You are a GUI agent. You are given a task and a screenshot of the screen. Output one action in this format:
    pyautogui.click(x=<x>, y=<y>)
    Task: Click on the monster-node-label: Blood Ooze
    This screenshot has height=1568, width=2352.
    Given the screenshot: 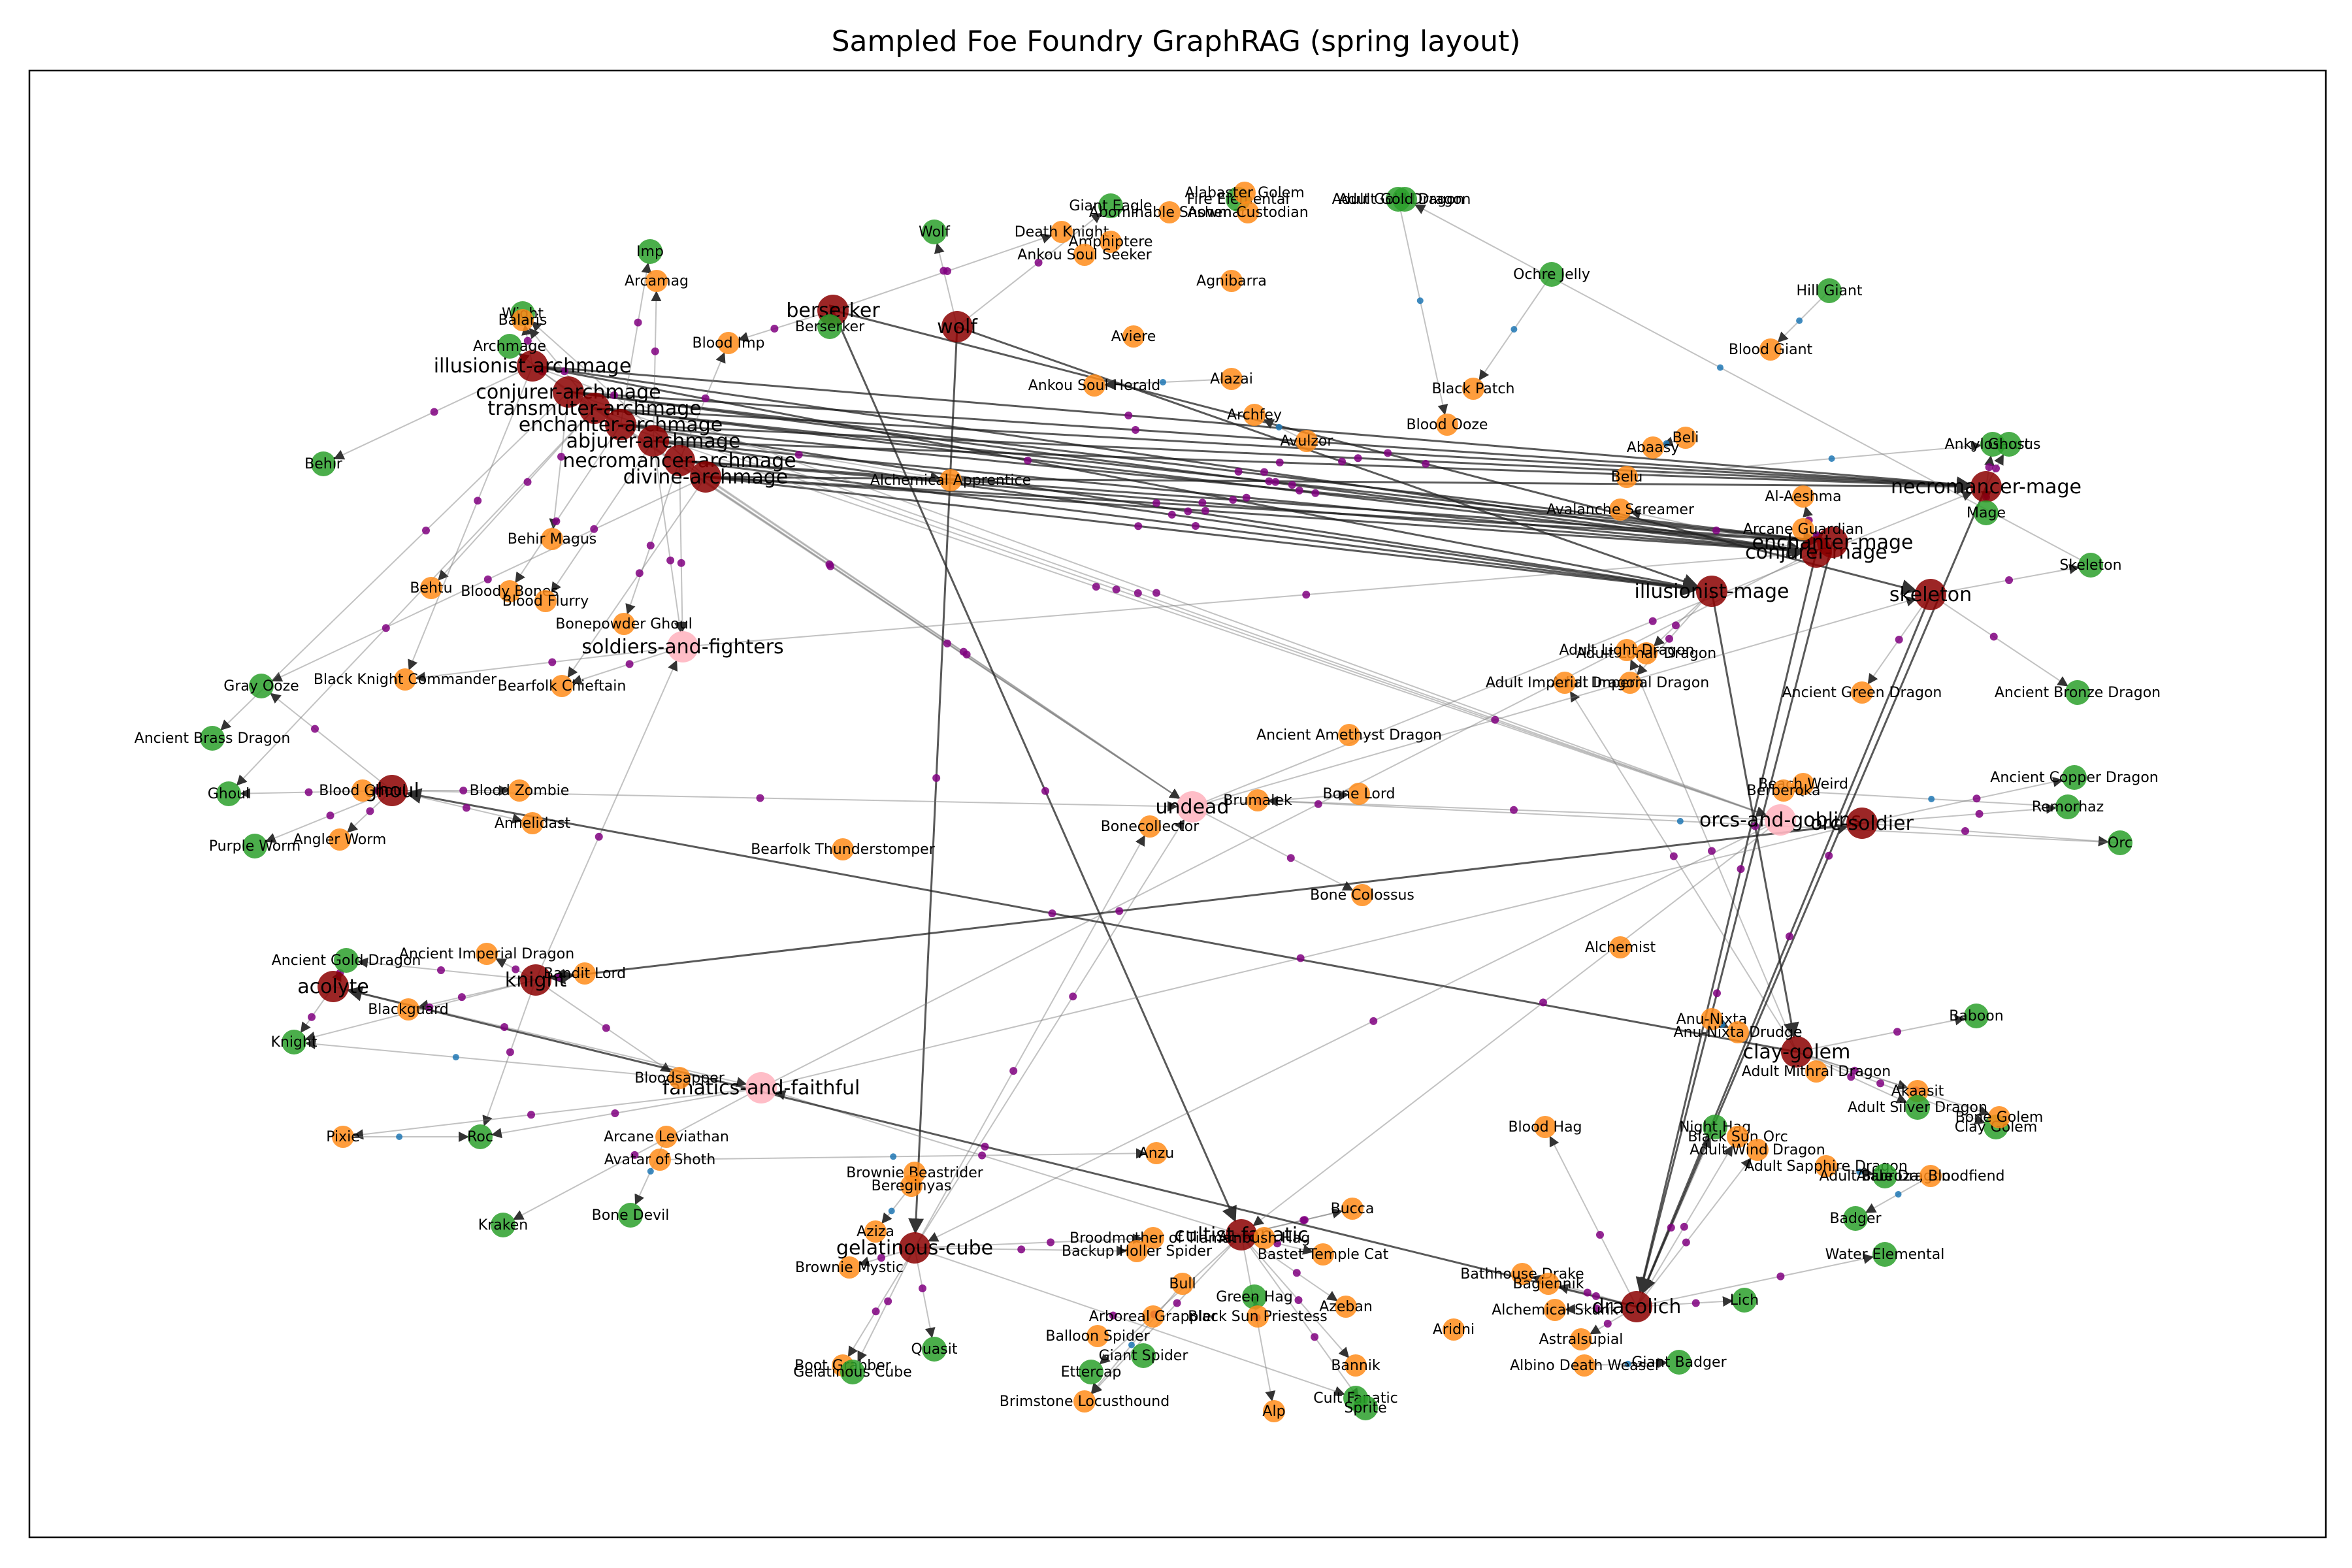 What is the action you would take?
    pyautogui.click(x=1447, y=425)
    